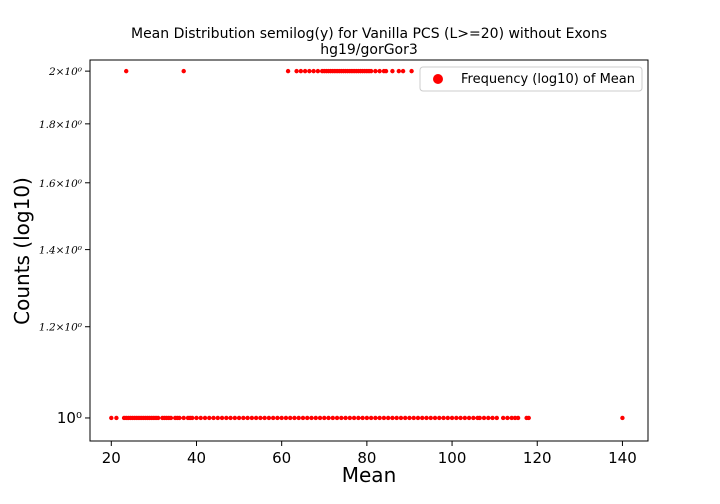 Image resolution: width=720 pixels, height=504 pixels. I want to click on x-tick-label: 140, so click(622, 458).